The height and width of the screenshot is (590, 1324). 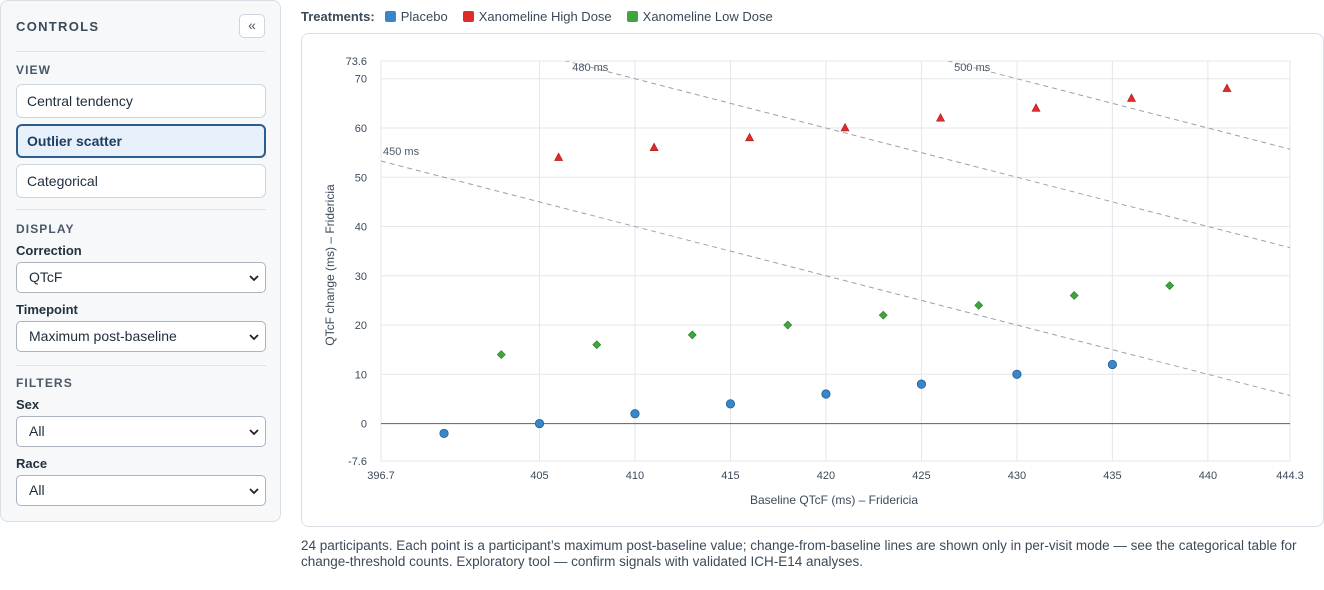 I want to click on placebo-swatch, so click(x=390, y=16).